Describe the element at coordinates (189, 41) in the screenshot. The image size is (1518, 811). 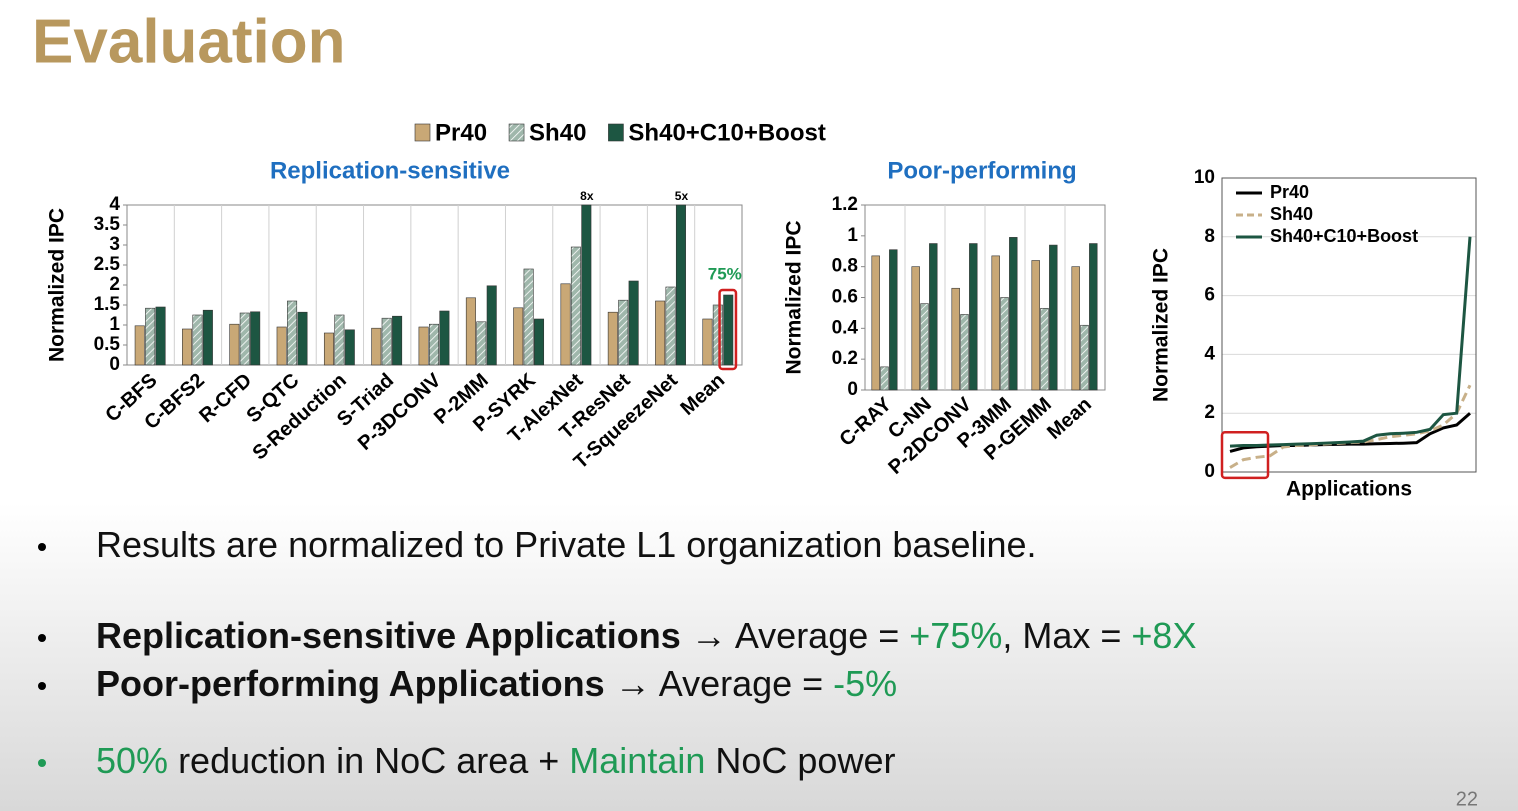
I see `slide-title: Evaluation` at that location.